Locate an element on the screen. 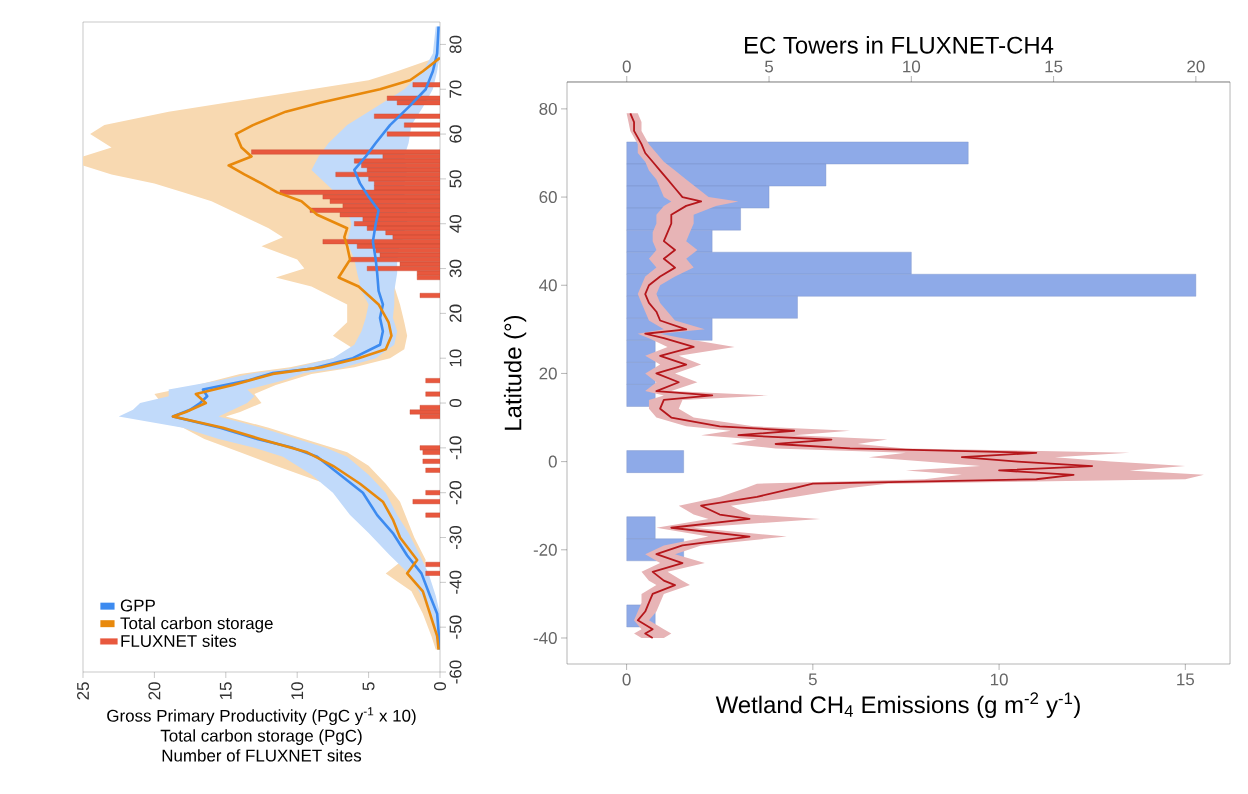  y-axis-title: Latitude (°) is located at coordinates (515, 372).